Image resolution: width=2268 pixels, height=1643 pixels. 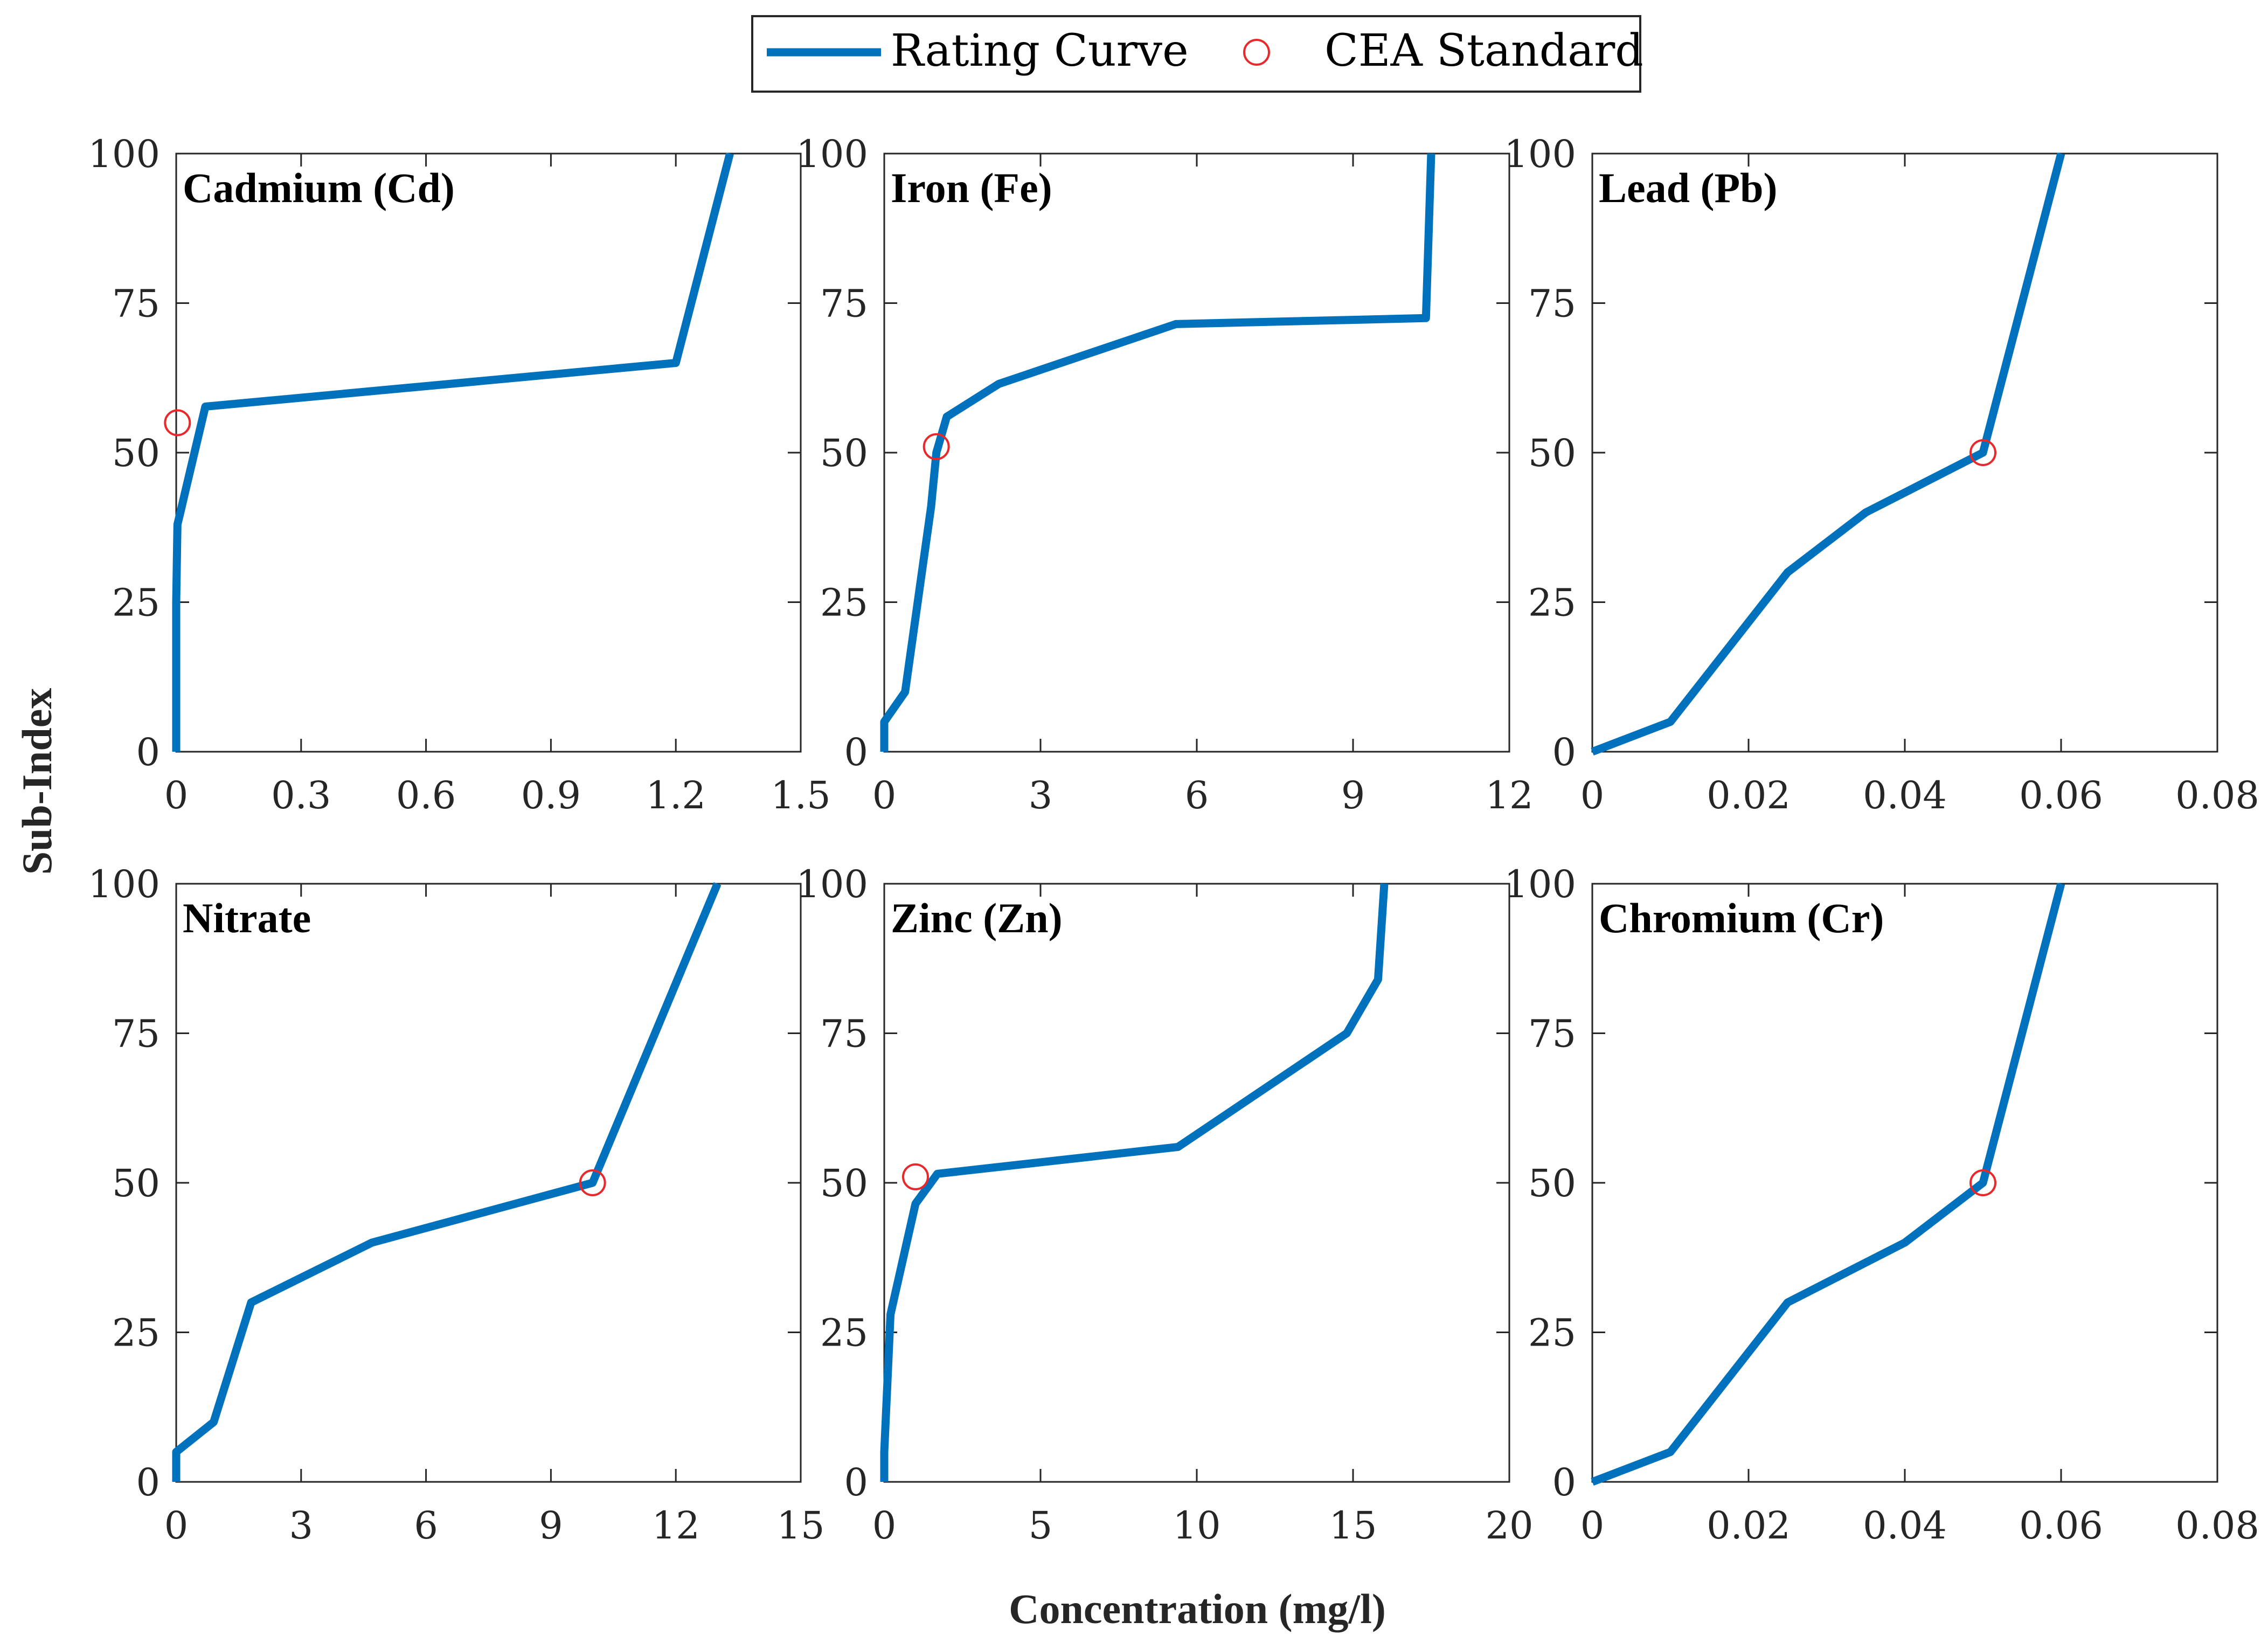 What do you see at coordinates (676, 1525) in the screenshot?
I see `x-tick-label-nitrate: 12` at bounding box center [676, 1525].